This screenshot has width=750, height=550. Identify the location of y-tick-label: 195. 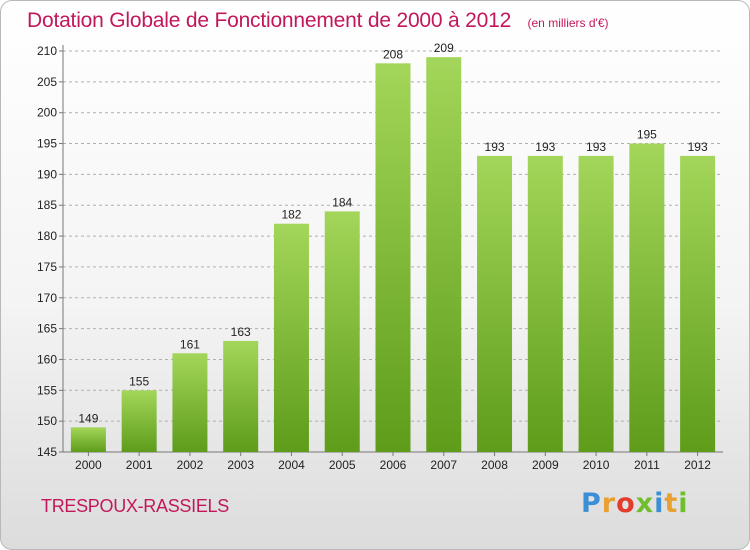
(47, 144).